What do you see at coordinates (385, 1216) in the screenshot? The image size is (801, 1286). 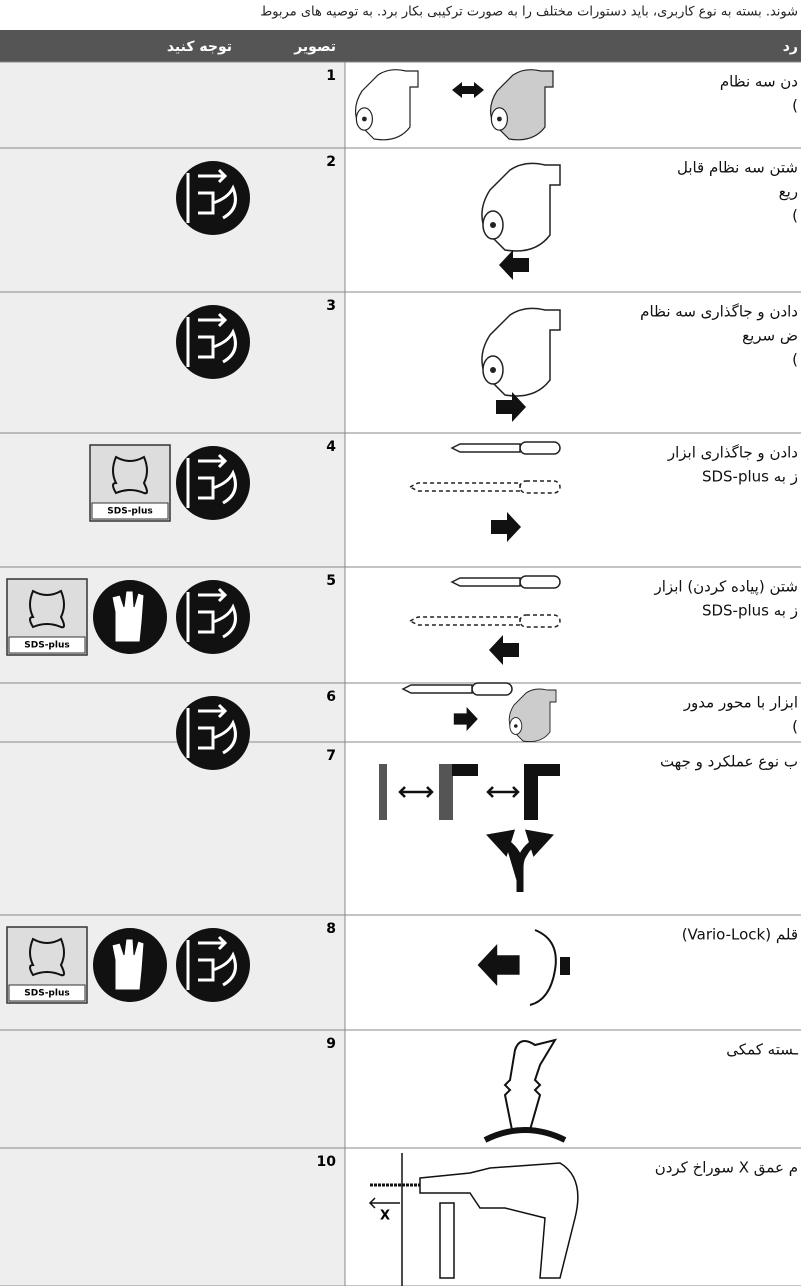 I see `depth-label: X` at bounding box center [385, 1216].